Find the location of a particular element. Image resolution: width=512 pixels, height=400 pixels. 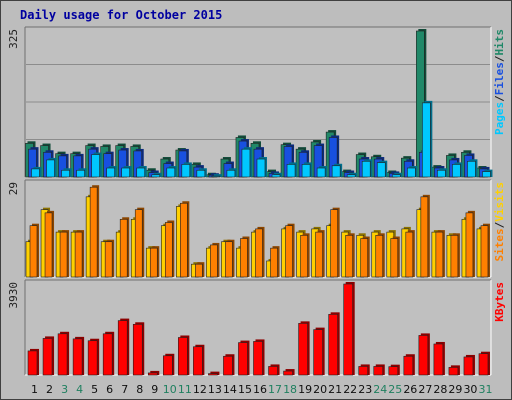

x-tick-19: 19 is located at coordinates (305, 389).